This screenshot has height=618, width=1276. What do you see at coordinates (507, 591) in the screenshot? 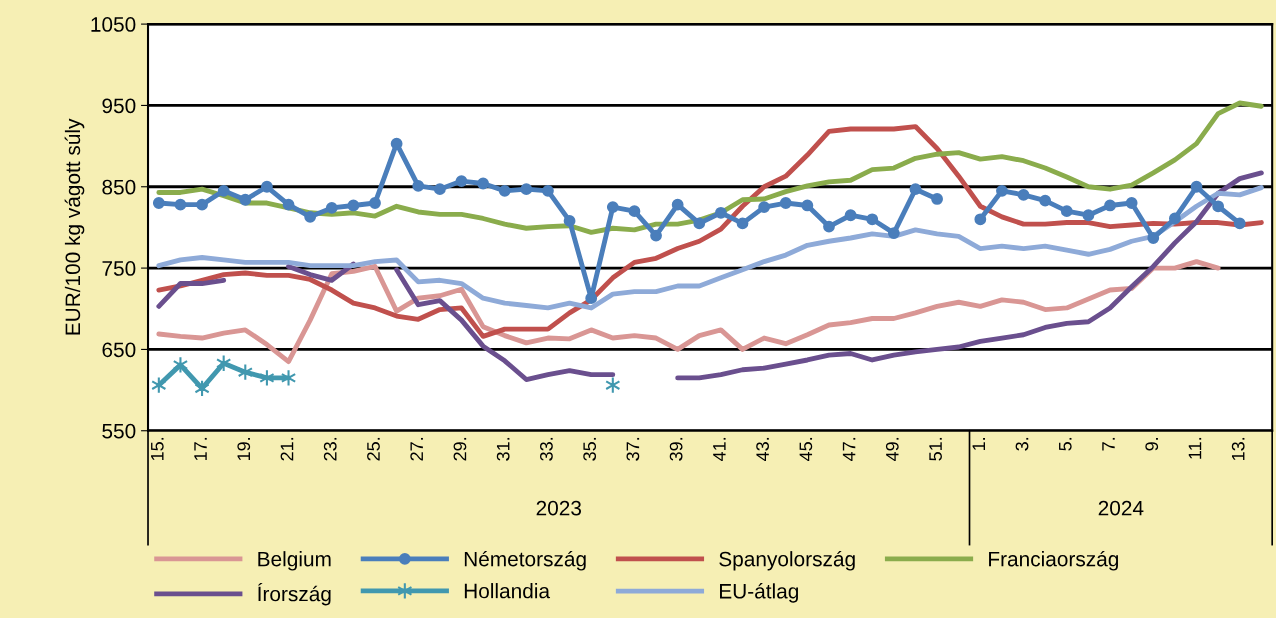
I see `legend-label: Hollandia` at bounding box center [507, 591].